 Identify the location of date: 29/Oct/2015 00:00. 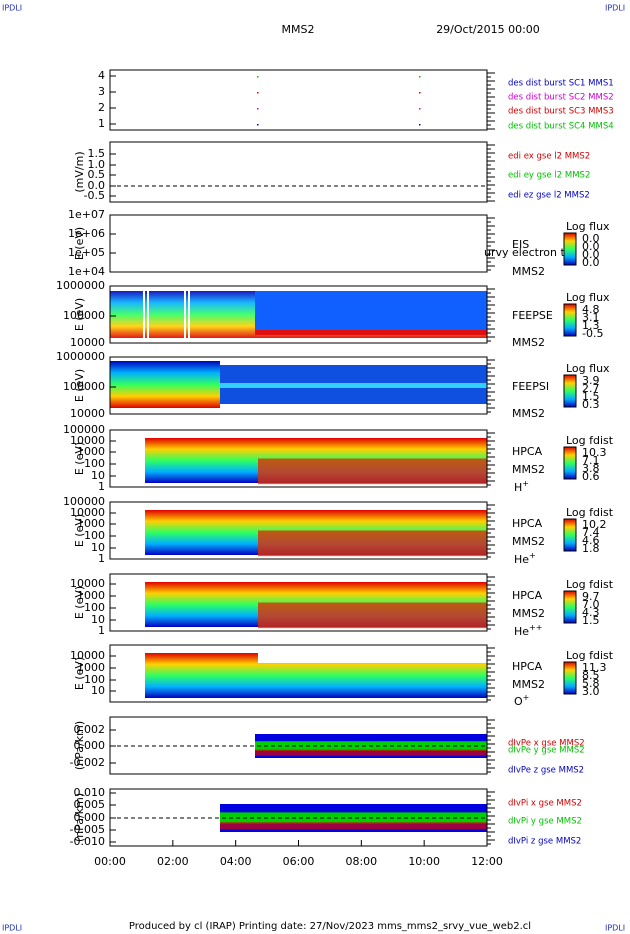
(488, 29).